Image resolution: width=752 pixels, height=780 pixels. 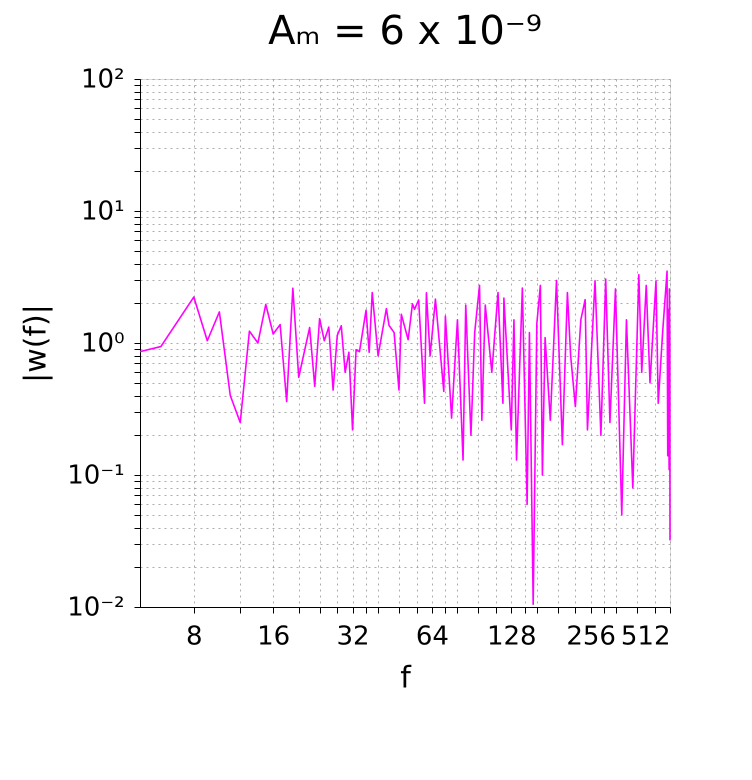 I want to click on y-tick-label: 10⁻¹, so click(x=95, y=475).